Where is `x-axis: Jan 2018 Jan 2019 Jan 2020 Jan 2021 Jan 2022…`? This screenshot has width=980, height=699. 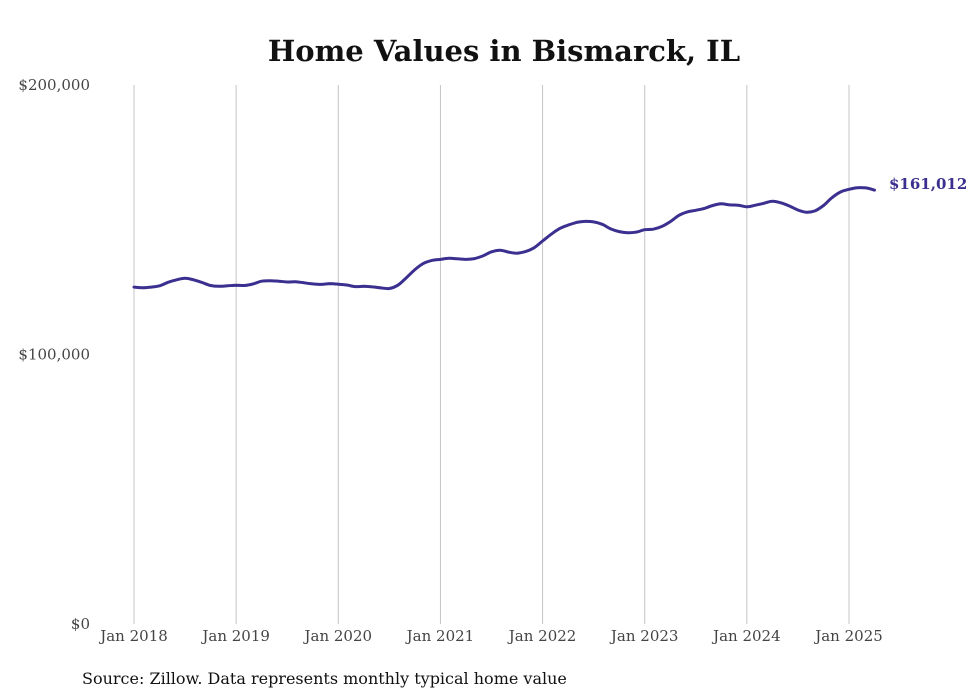
x-axis: Jan 2018 Jan 2019 Jan 2020 Jan 2021 Jan 2022… is located at coordinates (490, 636).